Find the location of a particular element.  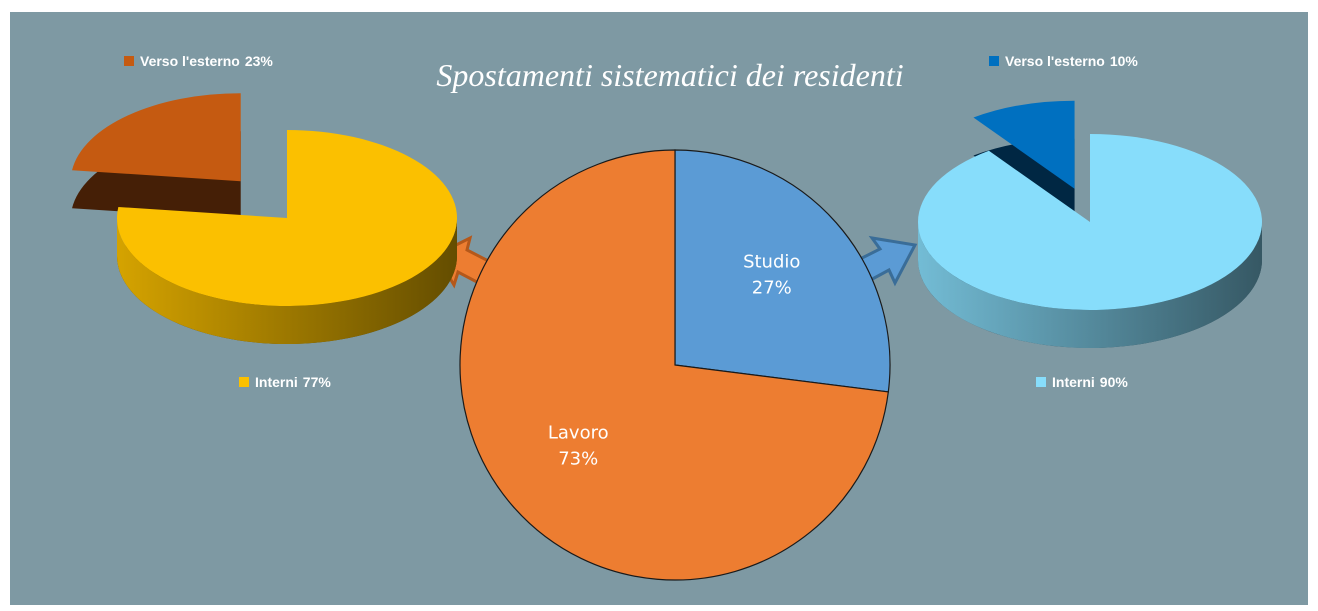

chart-title: Spostamenti sistematici dei residenti is located at coordinates (669, 75).